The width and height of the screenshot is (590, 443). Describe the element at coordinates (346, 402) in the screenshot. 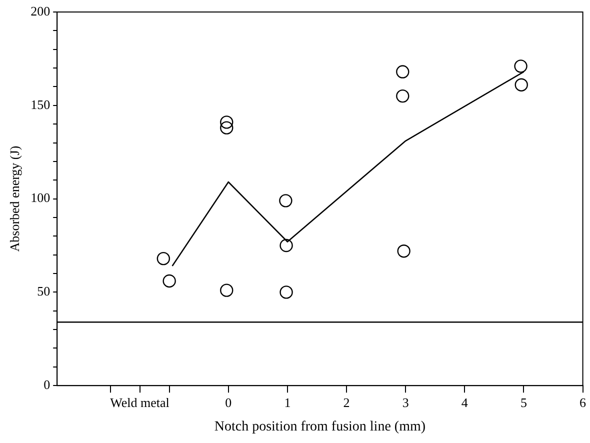

I see `x-tick-label: 2` at that location.